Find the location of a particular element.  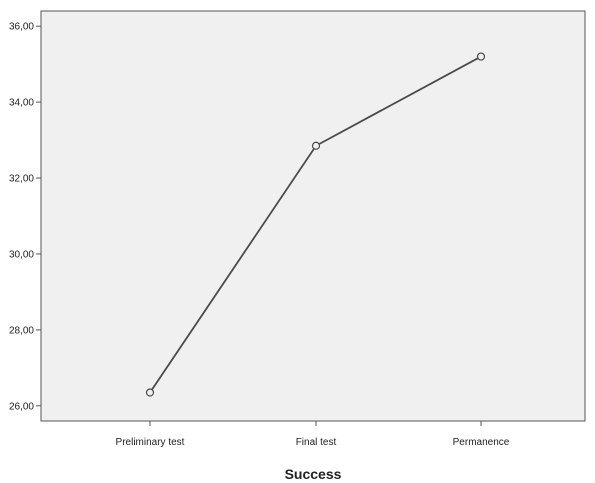

y-tick-label: 36,00 is located at coordinates (21, 27).